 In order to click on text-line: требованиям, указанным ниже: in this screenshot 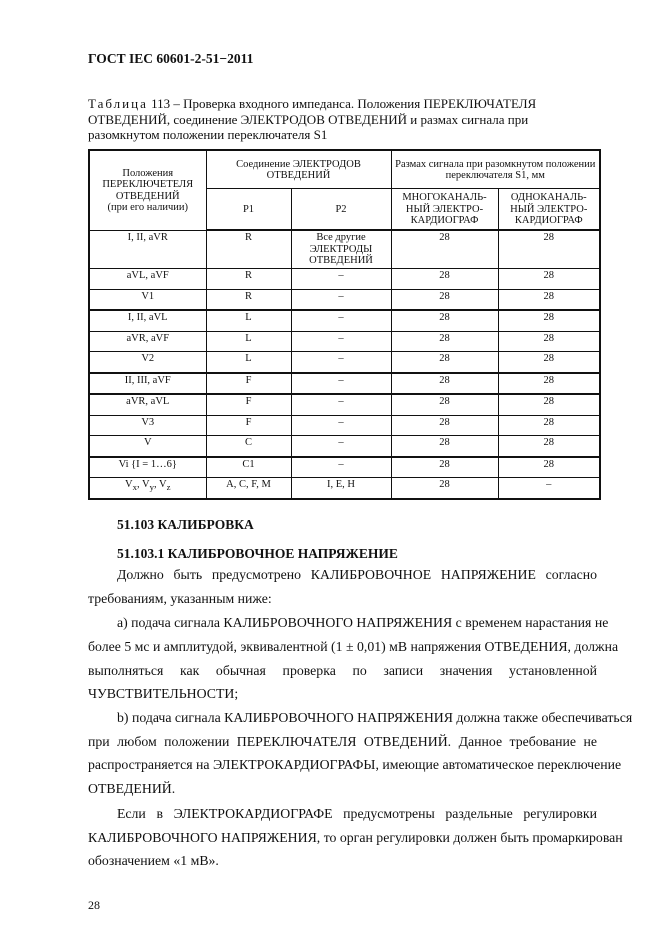, I will do `click(180, 598)`.